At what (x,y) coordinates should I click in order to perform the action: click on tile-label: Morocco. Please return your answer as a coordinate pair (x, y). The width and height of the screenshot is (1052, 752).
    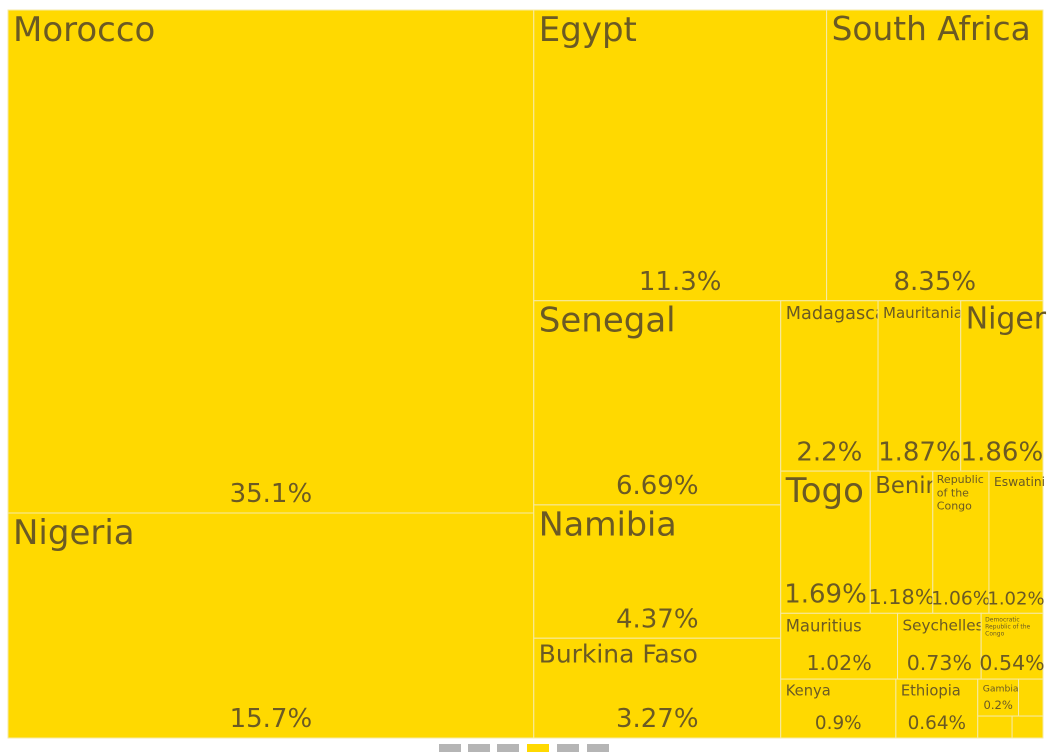
    Looking at the image, I should click on (84, 30).